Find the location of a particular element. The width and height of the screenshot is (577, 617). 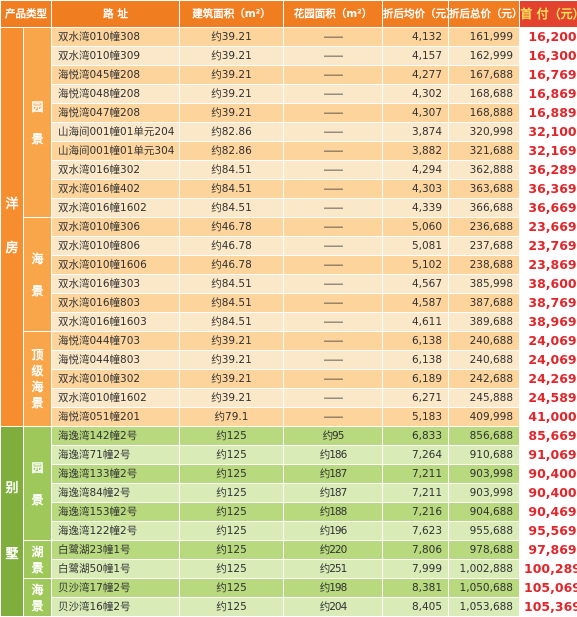

unit-price-cell: 7,264 is located at coordinates (415, 455).